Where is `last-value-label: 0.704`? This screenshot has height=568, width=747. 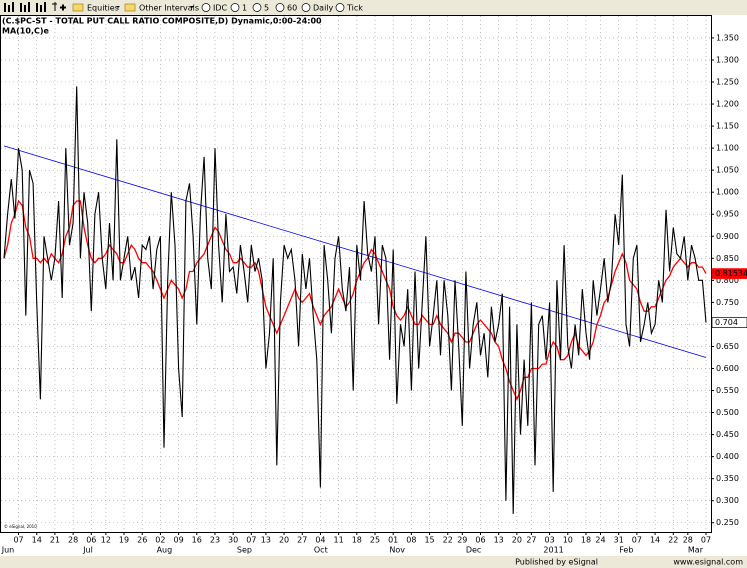 last-value-label: 0.704 is located at coordinates (726, 322).